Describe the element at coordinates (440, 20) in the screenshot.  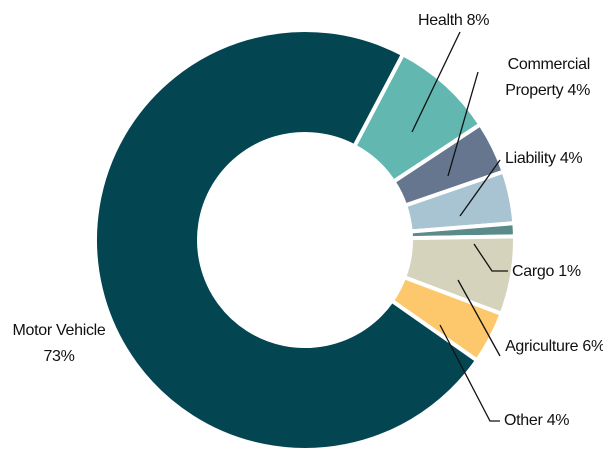
I see `category-label: Health` at that location.